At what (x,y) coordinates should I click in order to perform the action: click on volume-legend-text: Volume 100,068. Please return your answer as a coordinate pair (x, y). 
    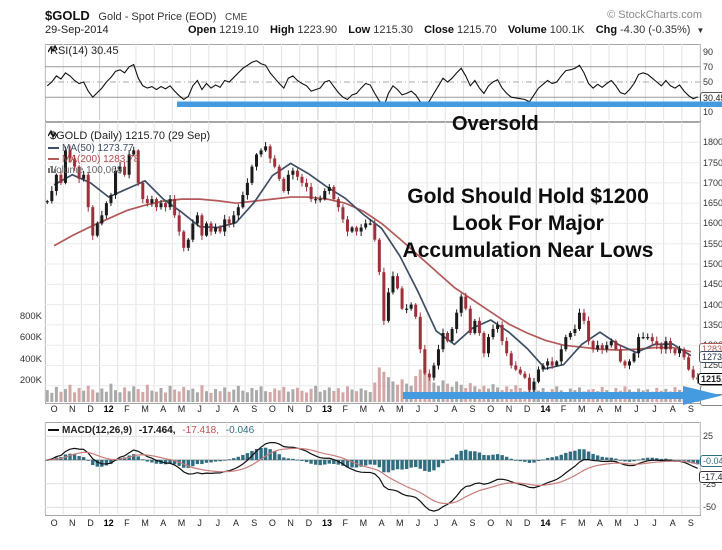
    Looking at the image, I should click on (86, 170).